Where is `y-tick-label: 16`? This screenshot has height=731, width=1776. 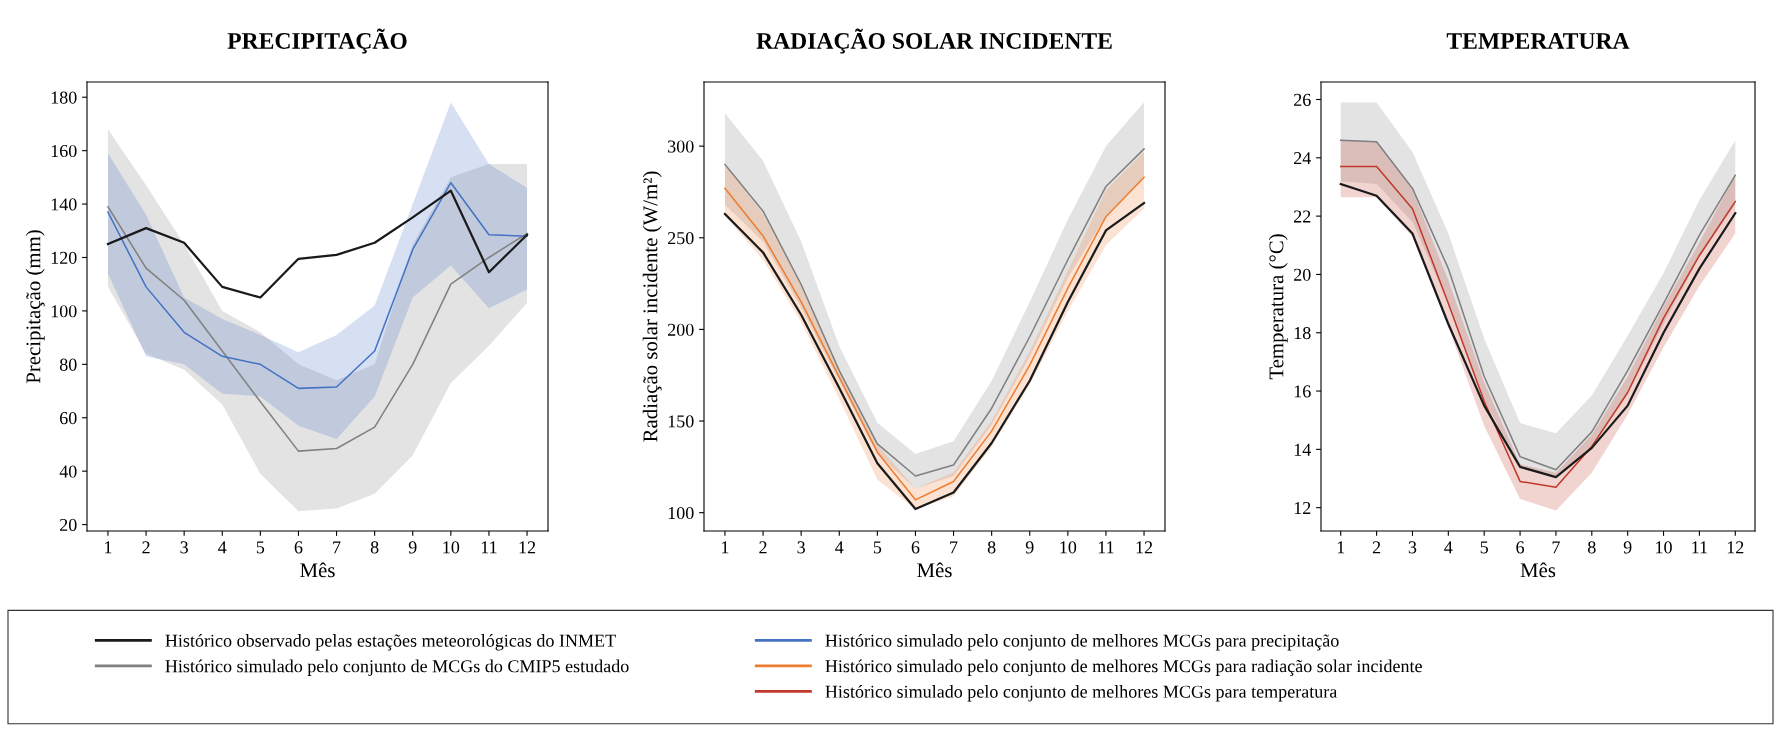
y-tick-label: 16 is located at coordinates (1302, 391).